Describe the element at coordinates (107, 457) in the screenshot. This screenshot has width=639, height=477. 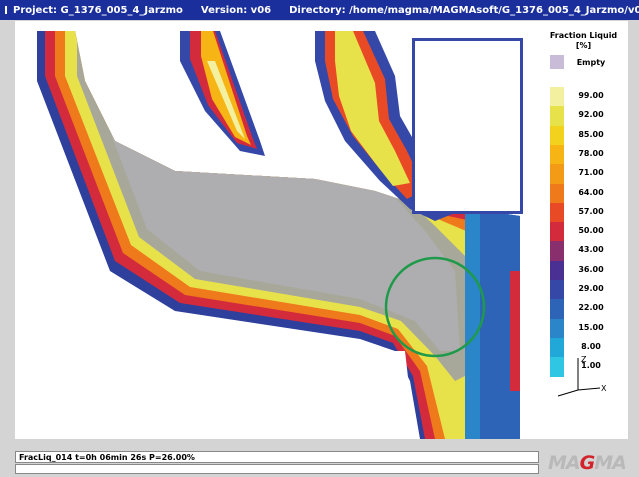
I see `status-text: FracLiq_014 t=0h 06min 26s P=26.00%` at that location.